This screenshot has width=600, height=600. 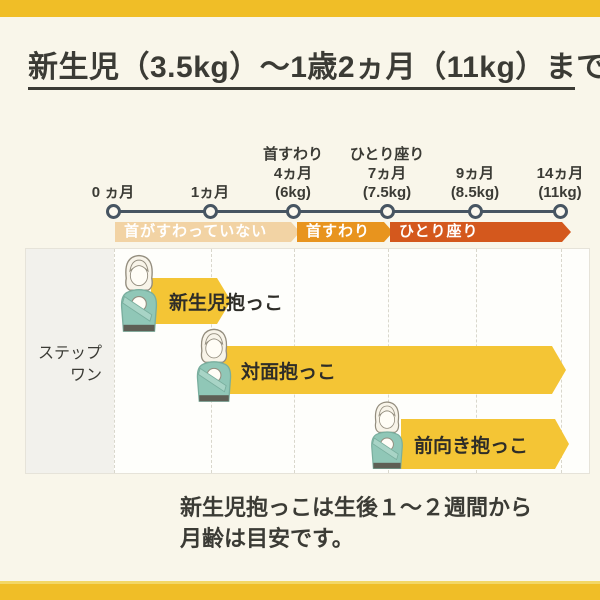 What do you see at coordinates (292, 173) in the screenshot?
I see `axis-tick-label-4months: 首すわり 4ヵ月 (6kg)` at bounding box center [292, 173].